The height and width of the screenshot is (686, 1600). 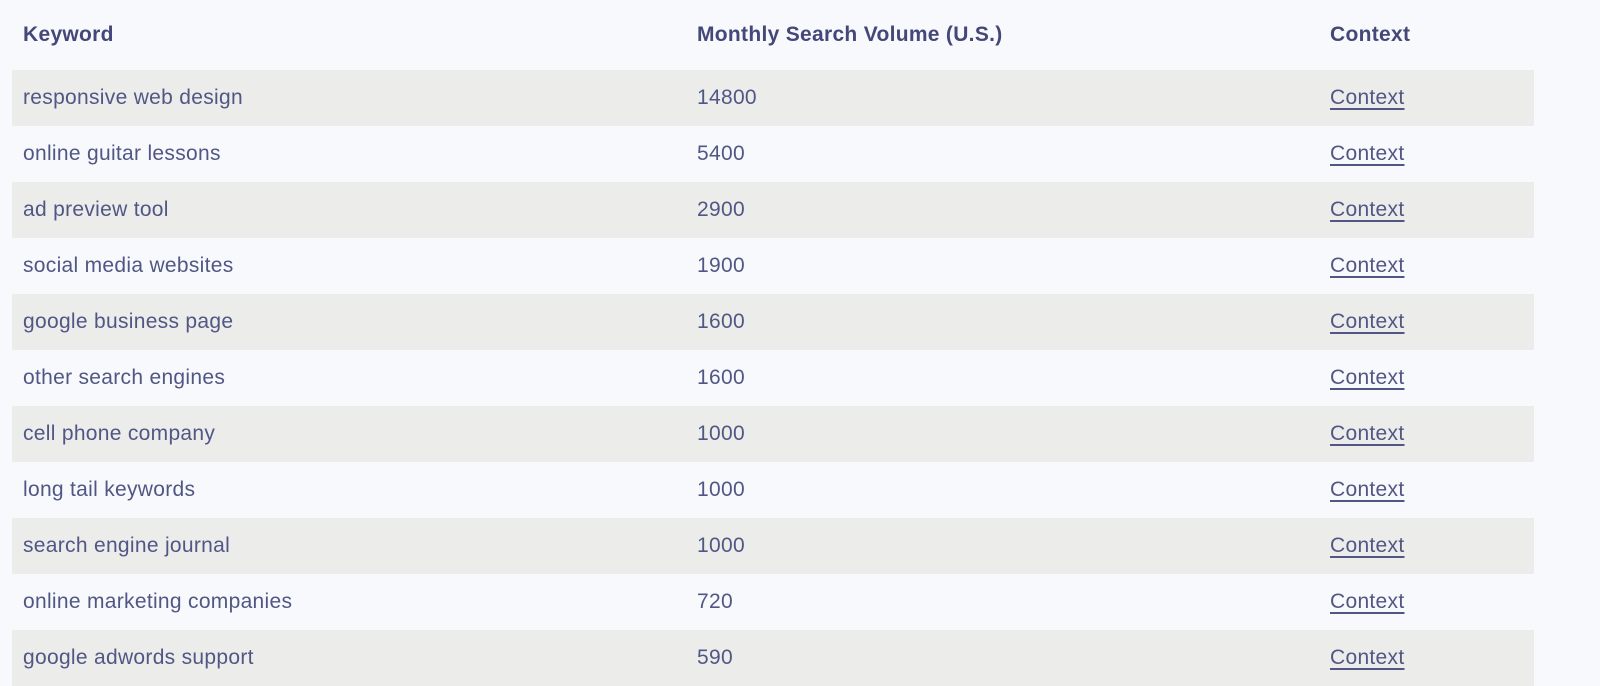 I want to click on table-row: cell phone company 1000 Context, so click(x=773, y=434).